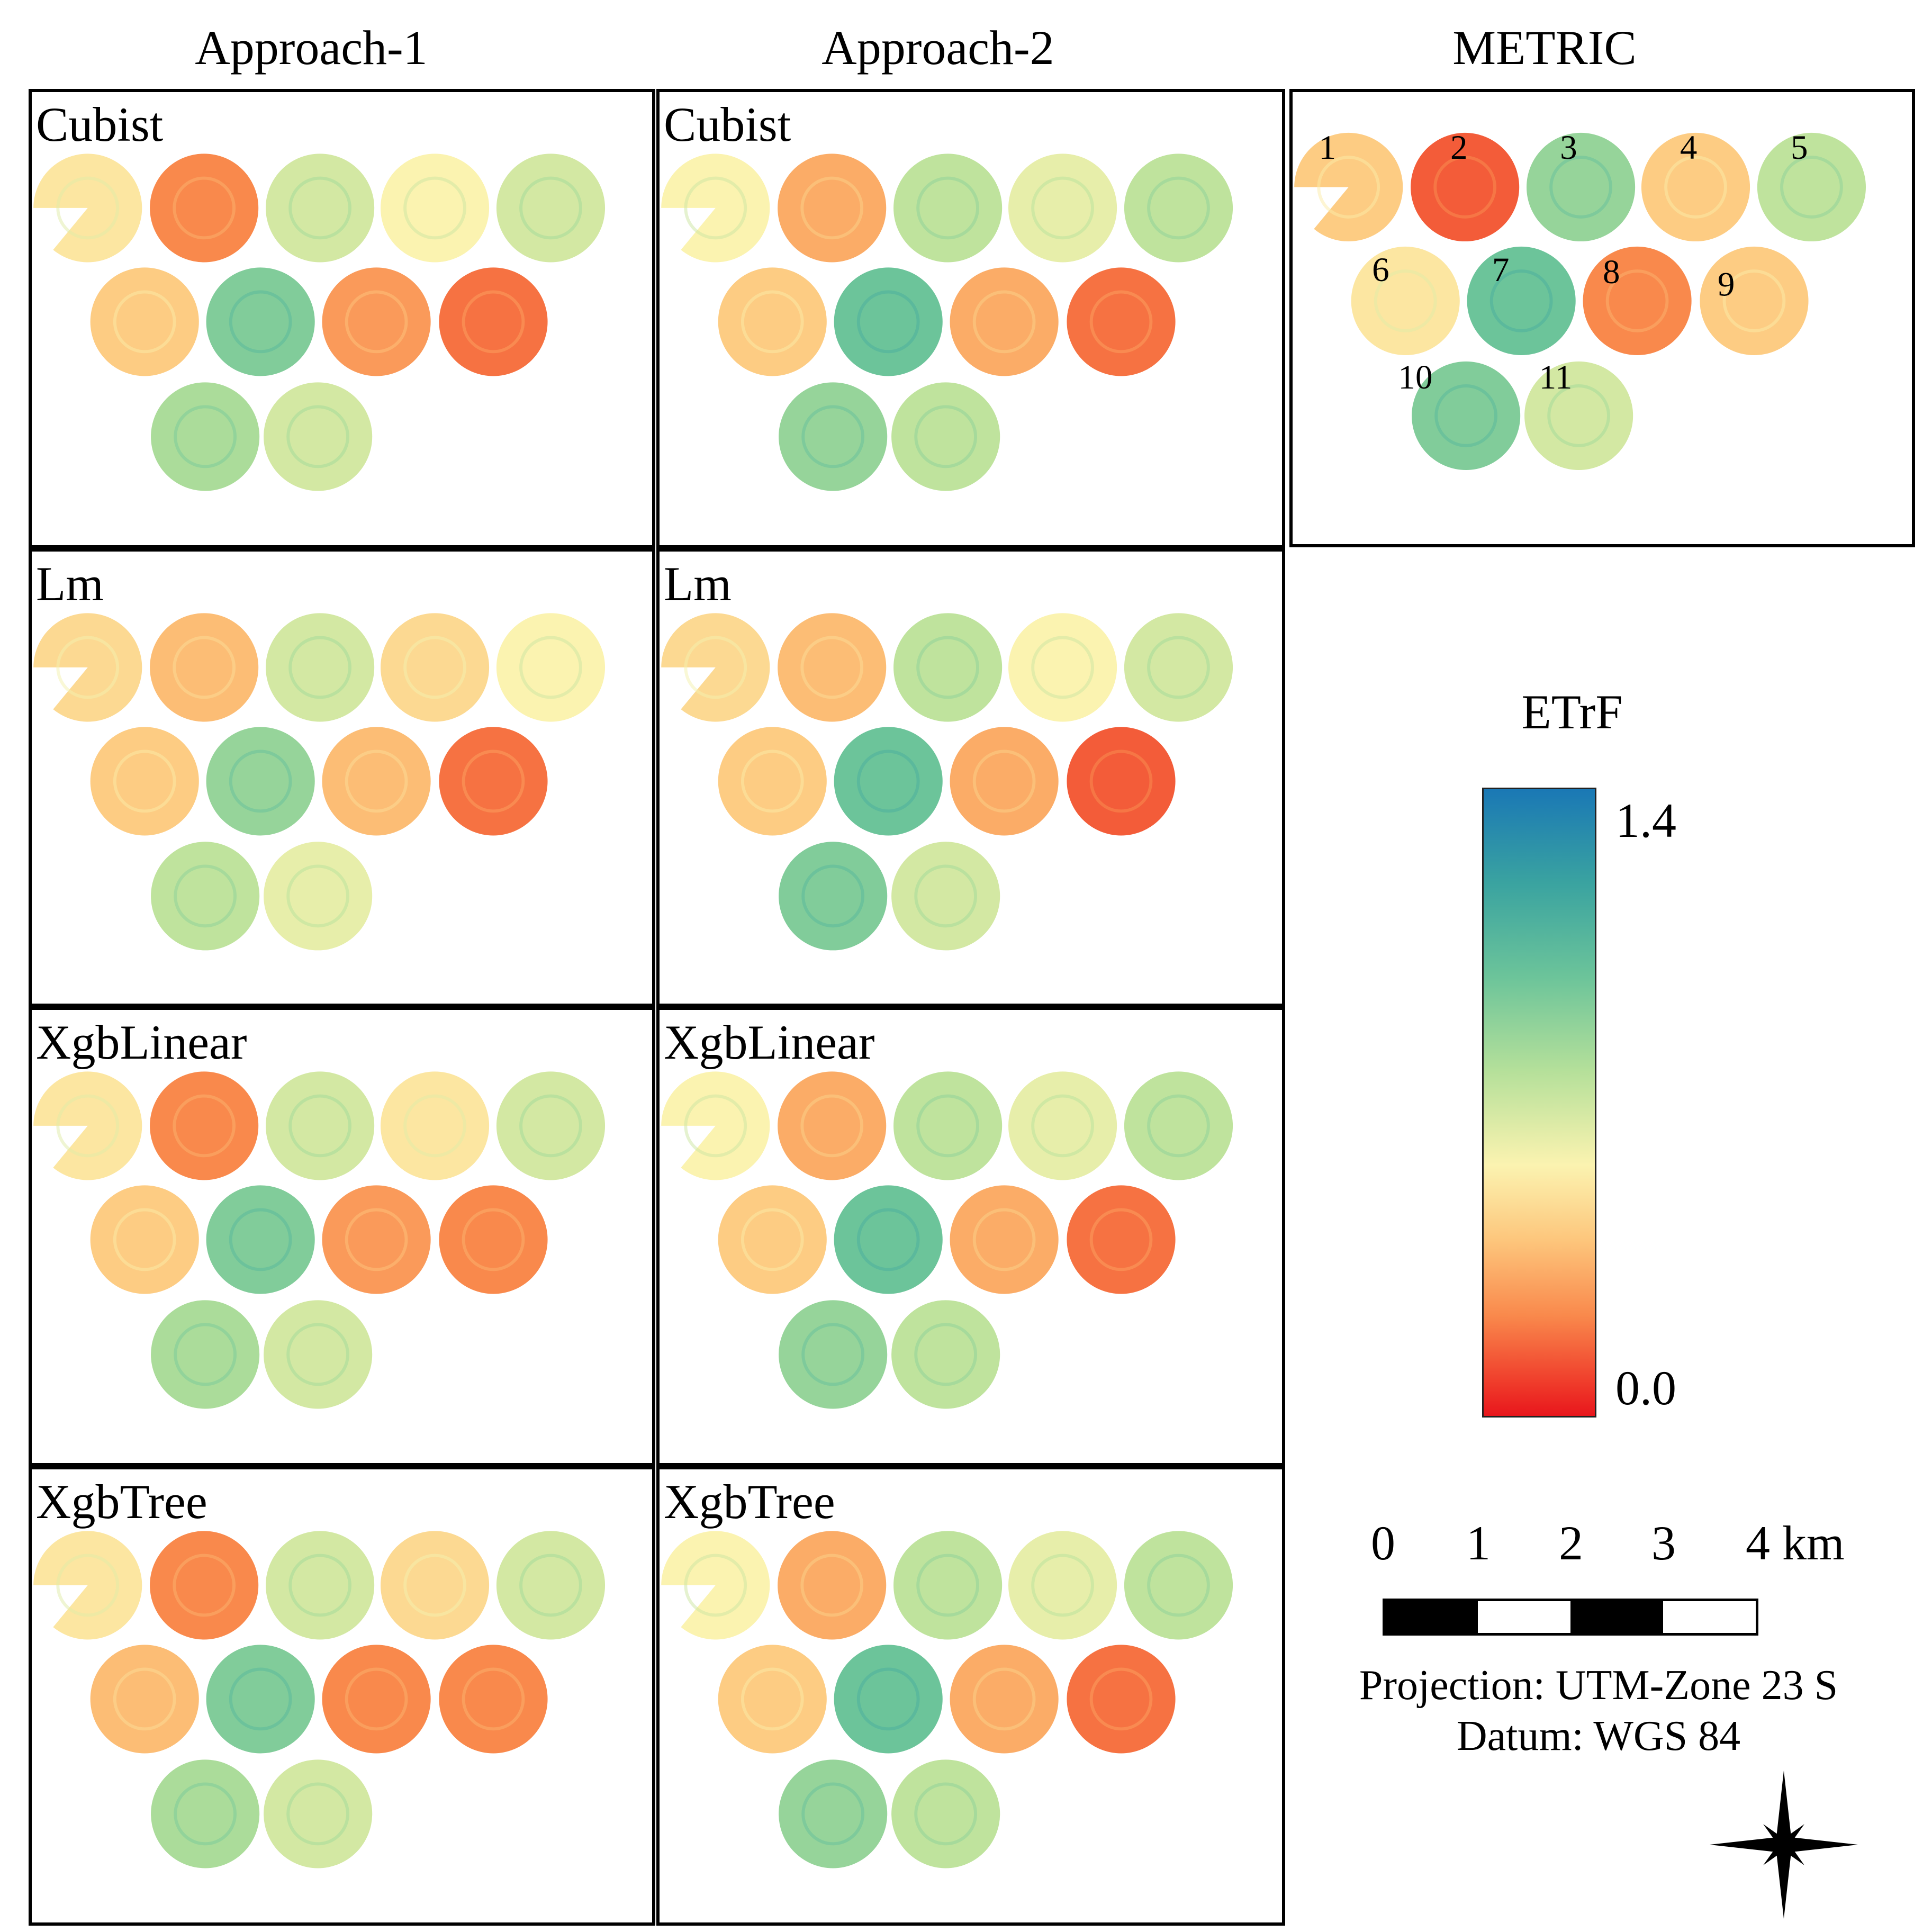 Image resolution: width=1932 pixels, height=1932 pixels. I want to click on panel-label-xgblinear: XgbLinear, so click(769, 1042).